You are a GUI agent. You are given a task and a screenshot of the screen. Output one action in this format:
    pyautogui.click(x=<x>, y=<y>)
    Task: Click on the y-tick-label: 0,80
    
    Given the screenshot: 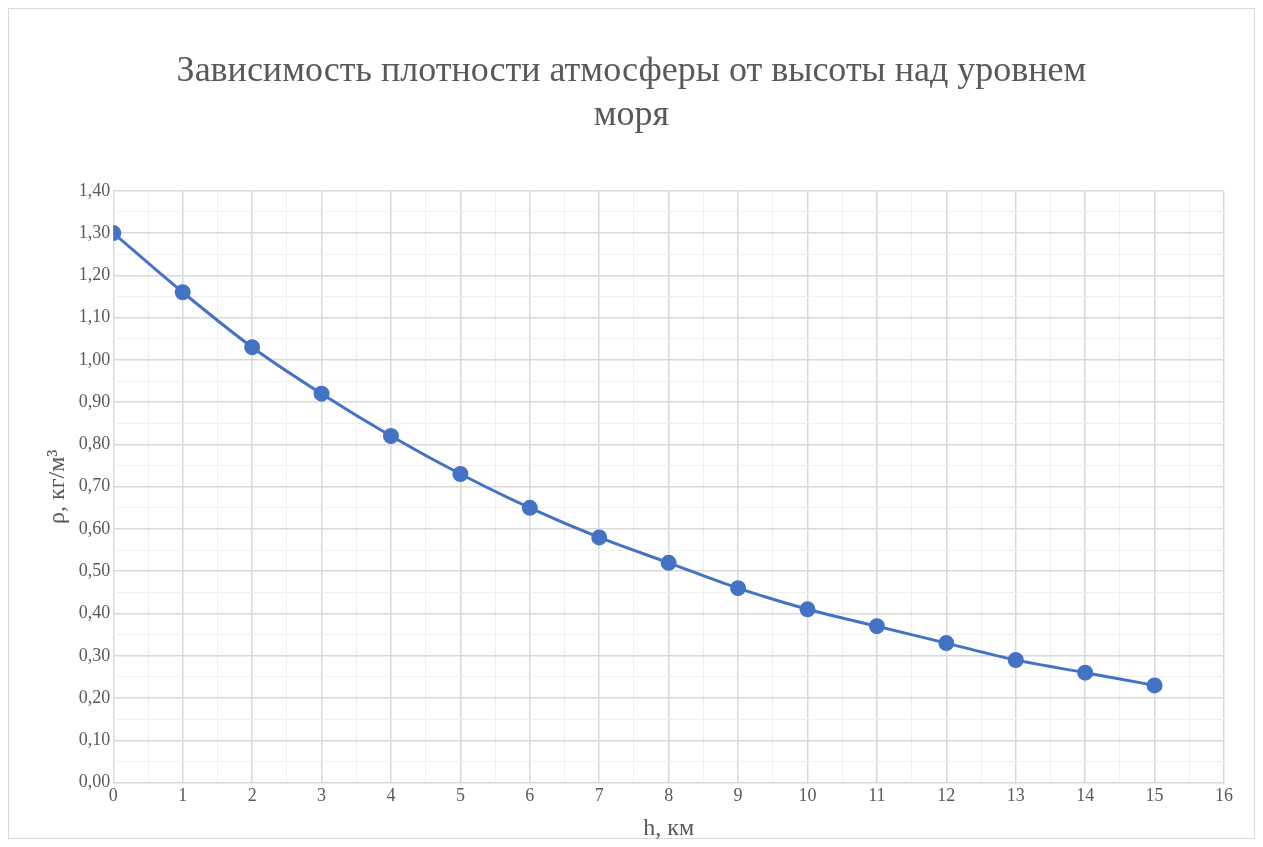 What is the action you would take?
    pyautogui.click(x=94, y=443)
    